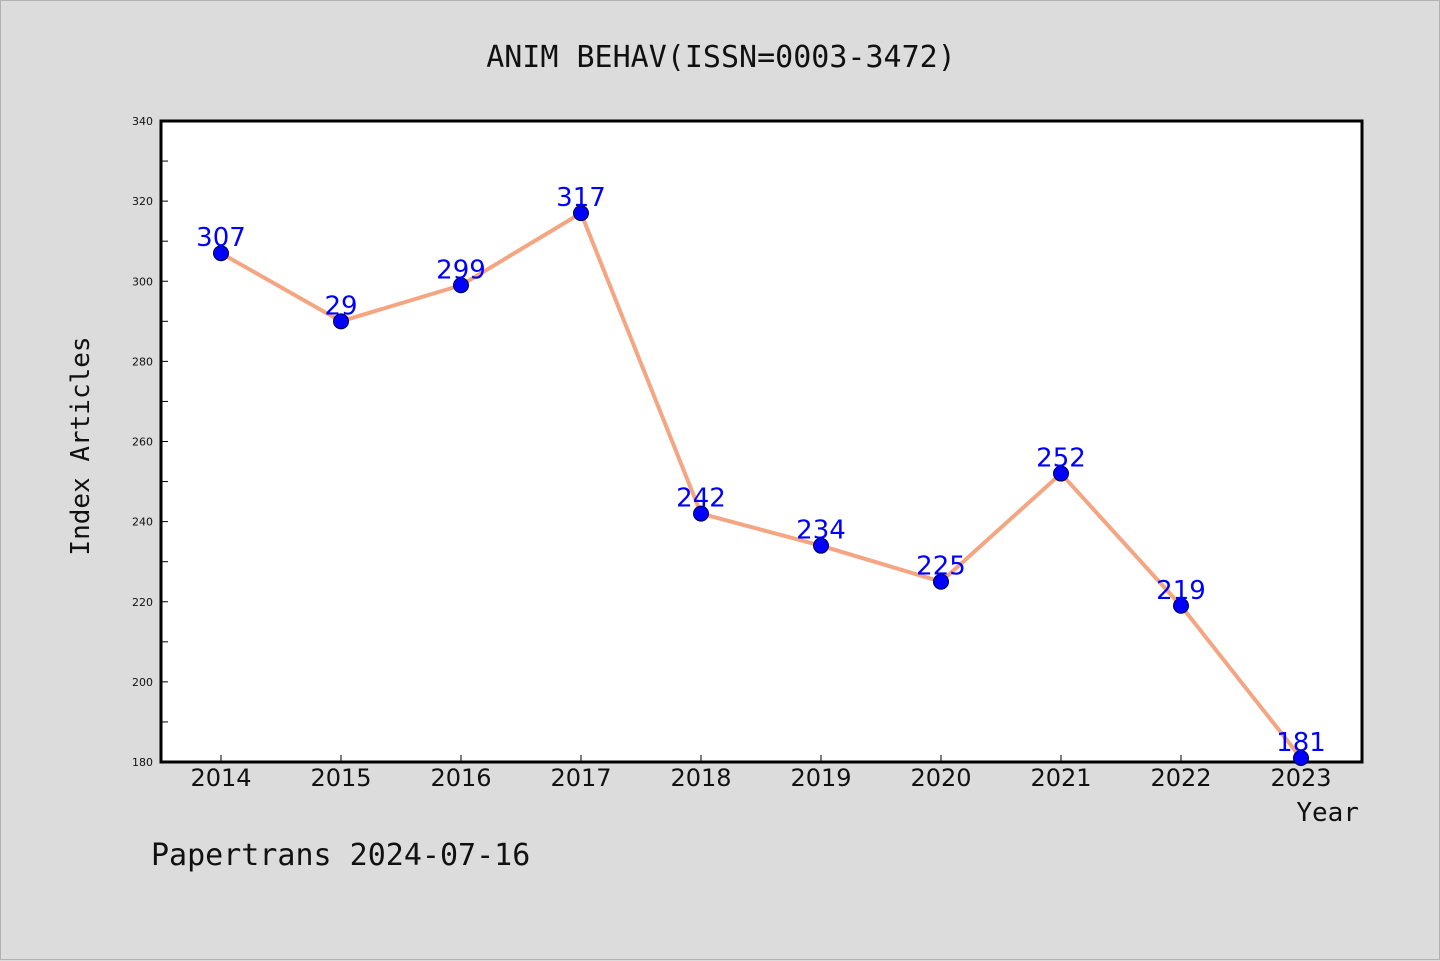 The width and height of the screenshot is (1440, 961). What do you see at coordinates (821, 531) in the screenshot?
I see `data-label: 234` at bounding box center [821, 531].